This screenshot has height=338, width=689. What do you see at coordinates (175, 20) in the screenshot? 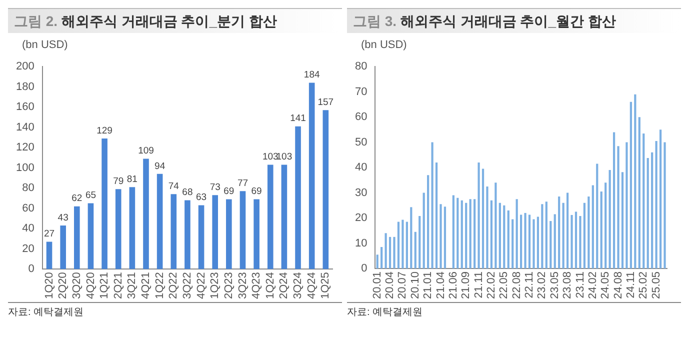
I see `chart-title: 그림 2. 해외주식 거래대금 추이_분기 합산` at bounding box center [175, 20].